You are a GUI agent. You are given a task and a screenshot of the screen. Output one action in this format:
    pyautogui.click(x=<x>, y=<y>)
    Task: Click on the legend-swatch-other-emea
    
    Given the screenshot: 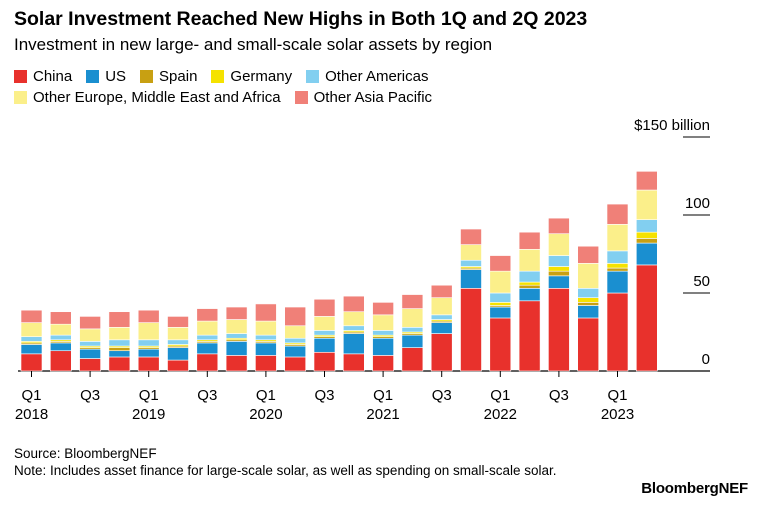 What is the action you would take?
    pyautogui.click(x=20, y=97)
    